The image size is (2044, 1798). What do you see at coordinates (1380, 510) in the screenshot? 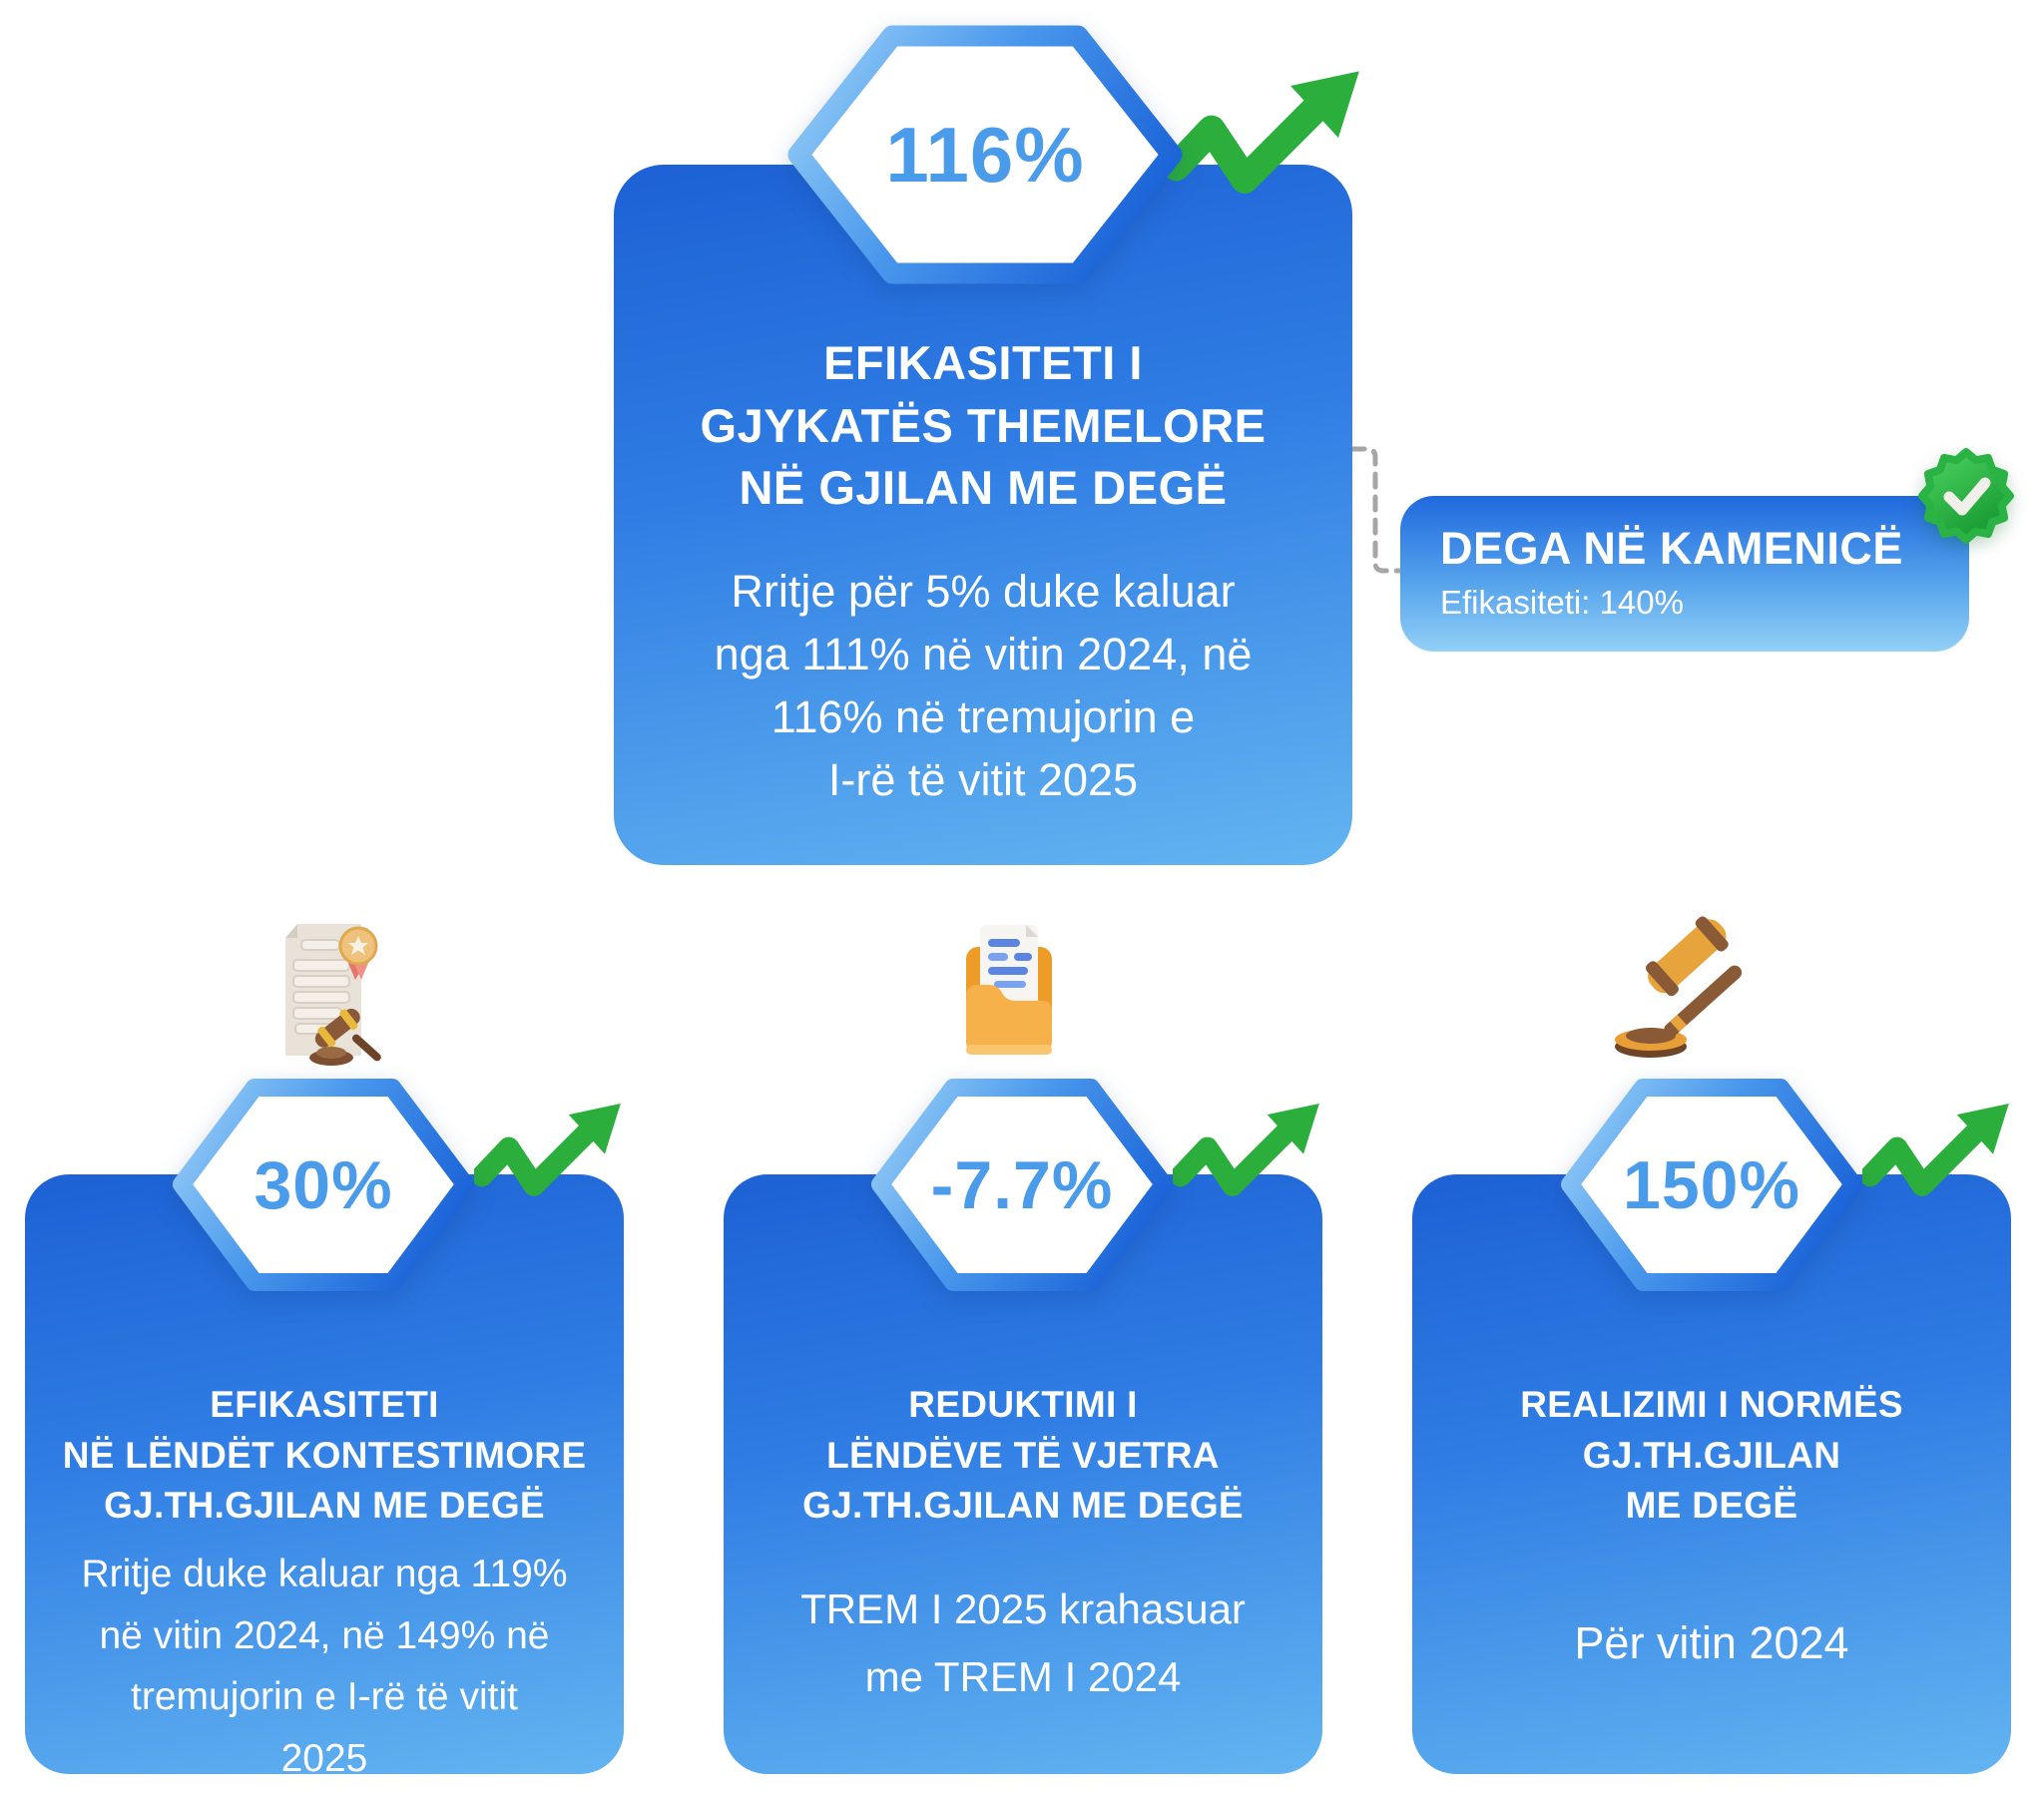
I see `dashed-connector-line` at bounding box center [1380, 510].